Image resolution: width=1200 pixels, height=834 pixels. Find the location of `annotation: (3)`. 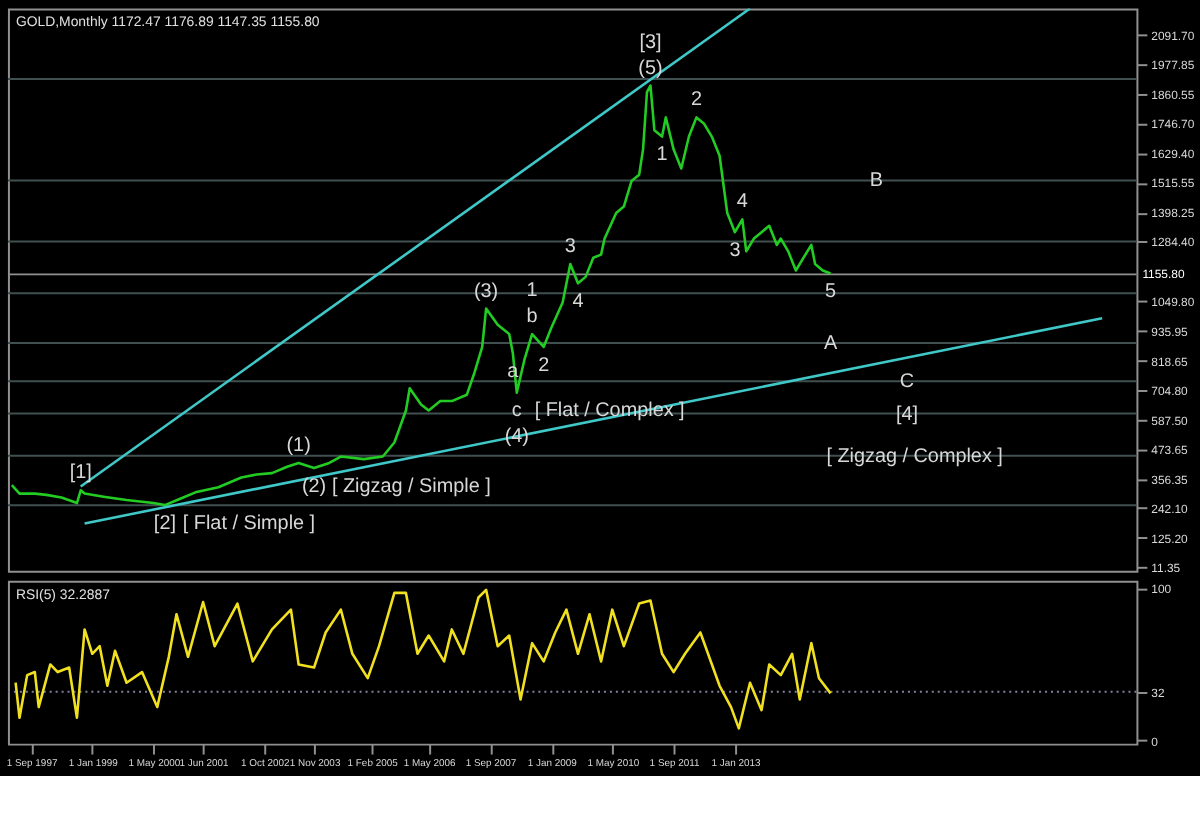

annotation: (3) is located at coordinates (486, 291).